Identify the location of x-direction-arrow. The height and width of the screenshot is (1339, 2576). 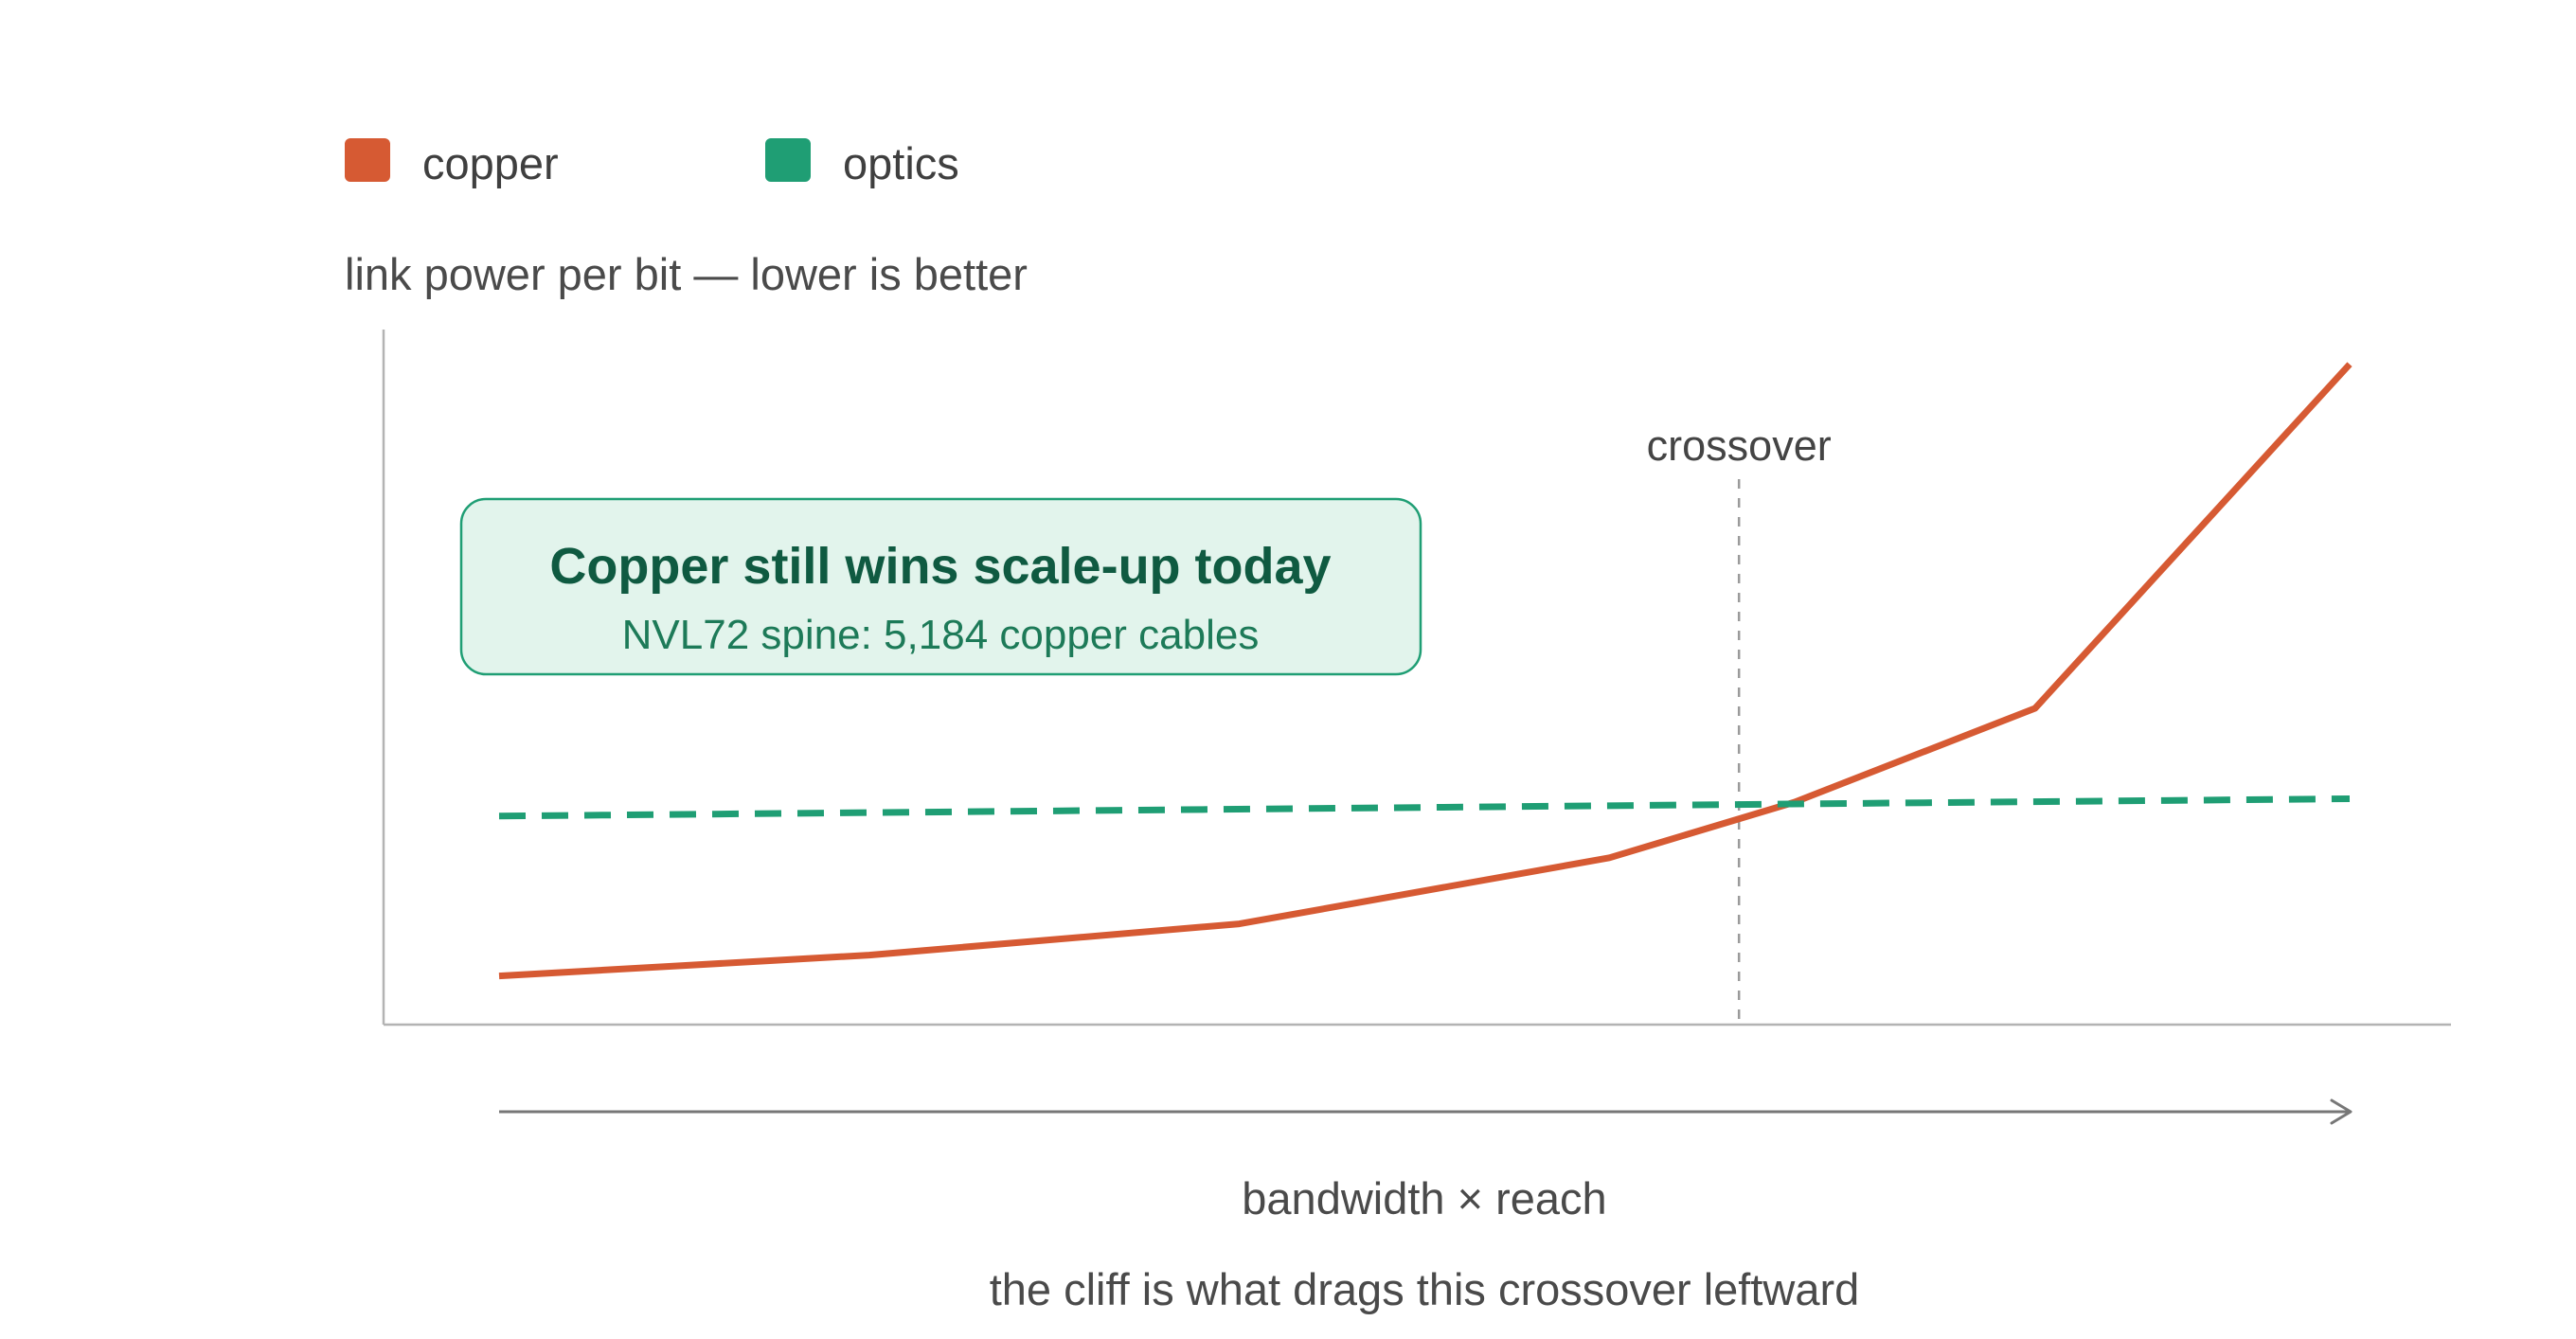
(1425, 1111).